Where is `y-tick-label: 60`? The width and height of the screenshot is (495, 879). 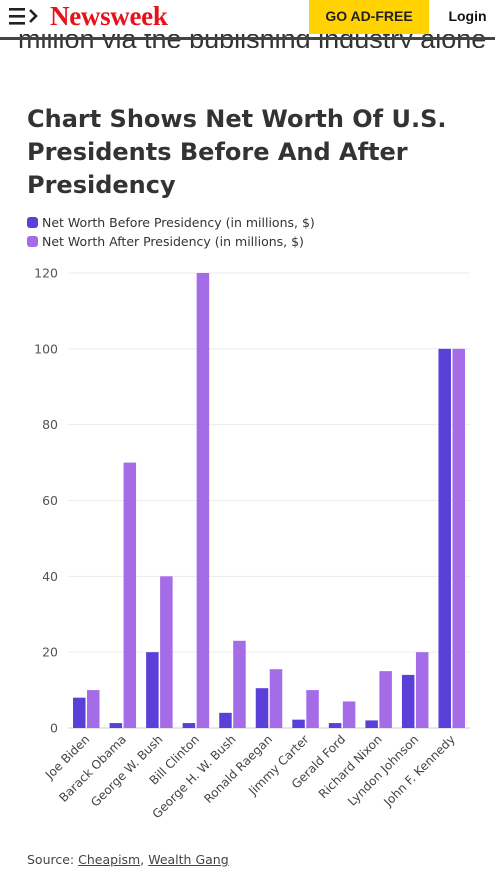
y-tick-label: 60 is located at coordinates (50, 500).